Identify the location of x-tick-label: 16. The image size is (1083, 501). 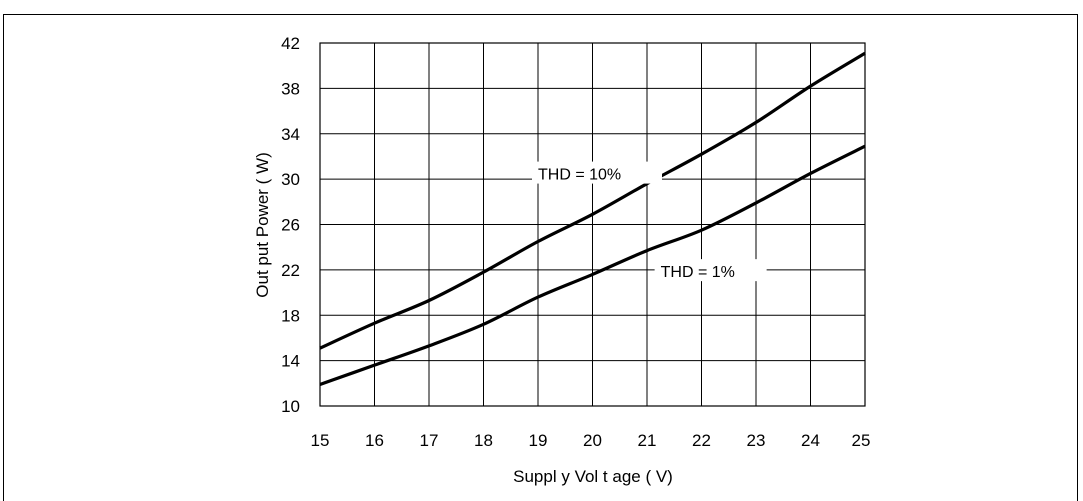
(374, 440).